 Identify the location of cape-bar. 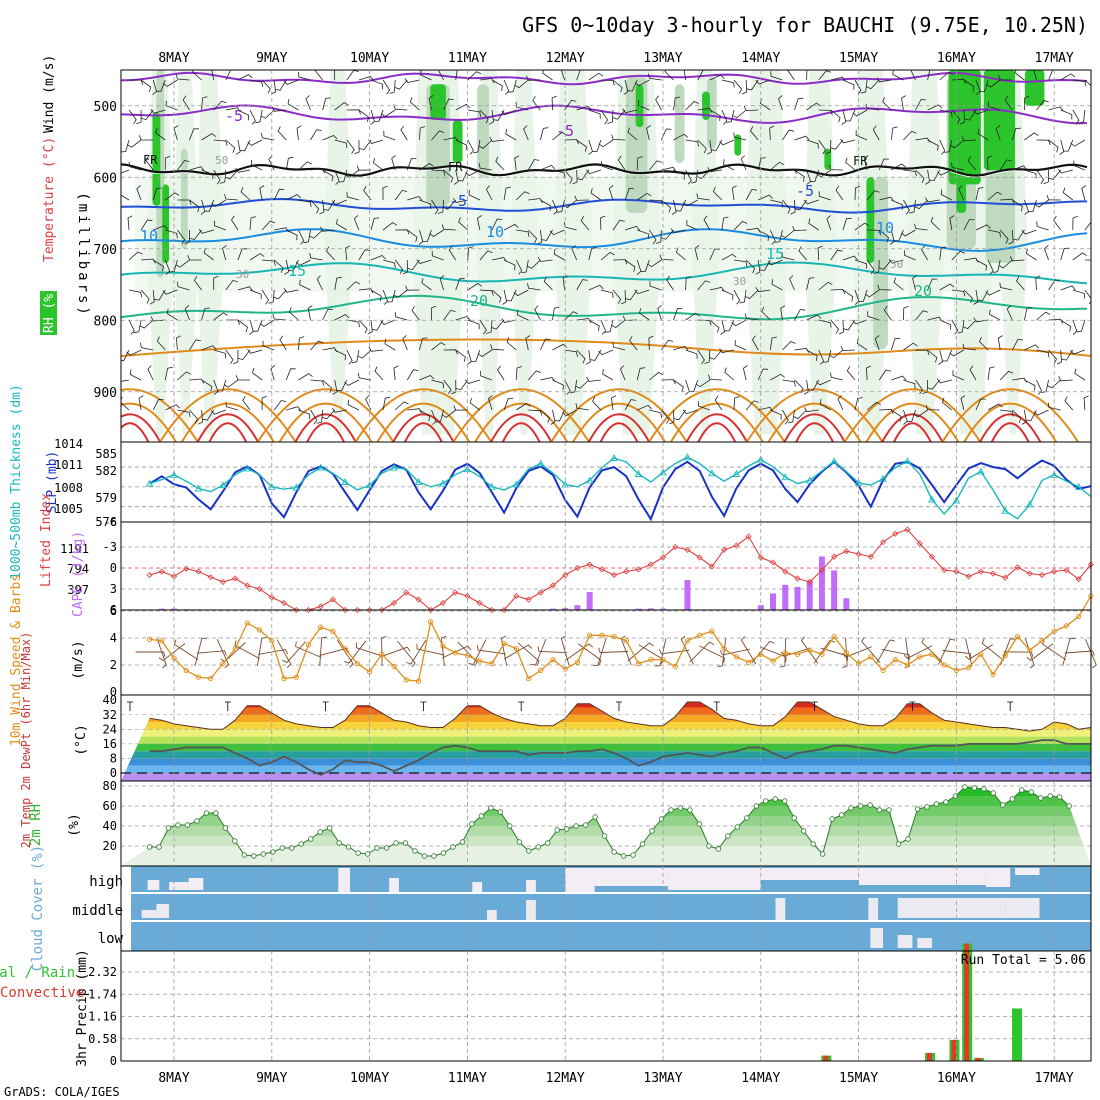
(650, 609).